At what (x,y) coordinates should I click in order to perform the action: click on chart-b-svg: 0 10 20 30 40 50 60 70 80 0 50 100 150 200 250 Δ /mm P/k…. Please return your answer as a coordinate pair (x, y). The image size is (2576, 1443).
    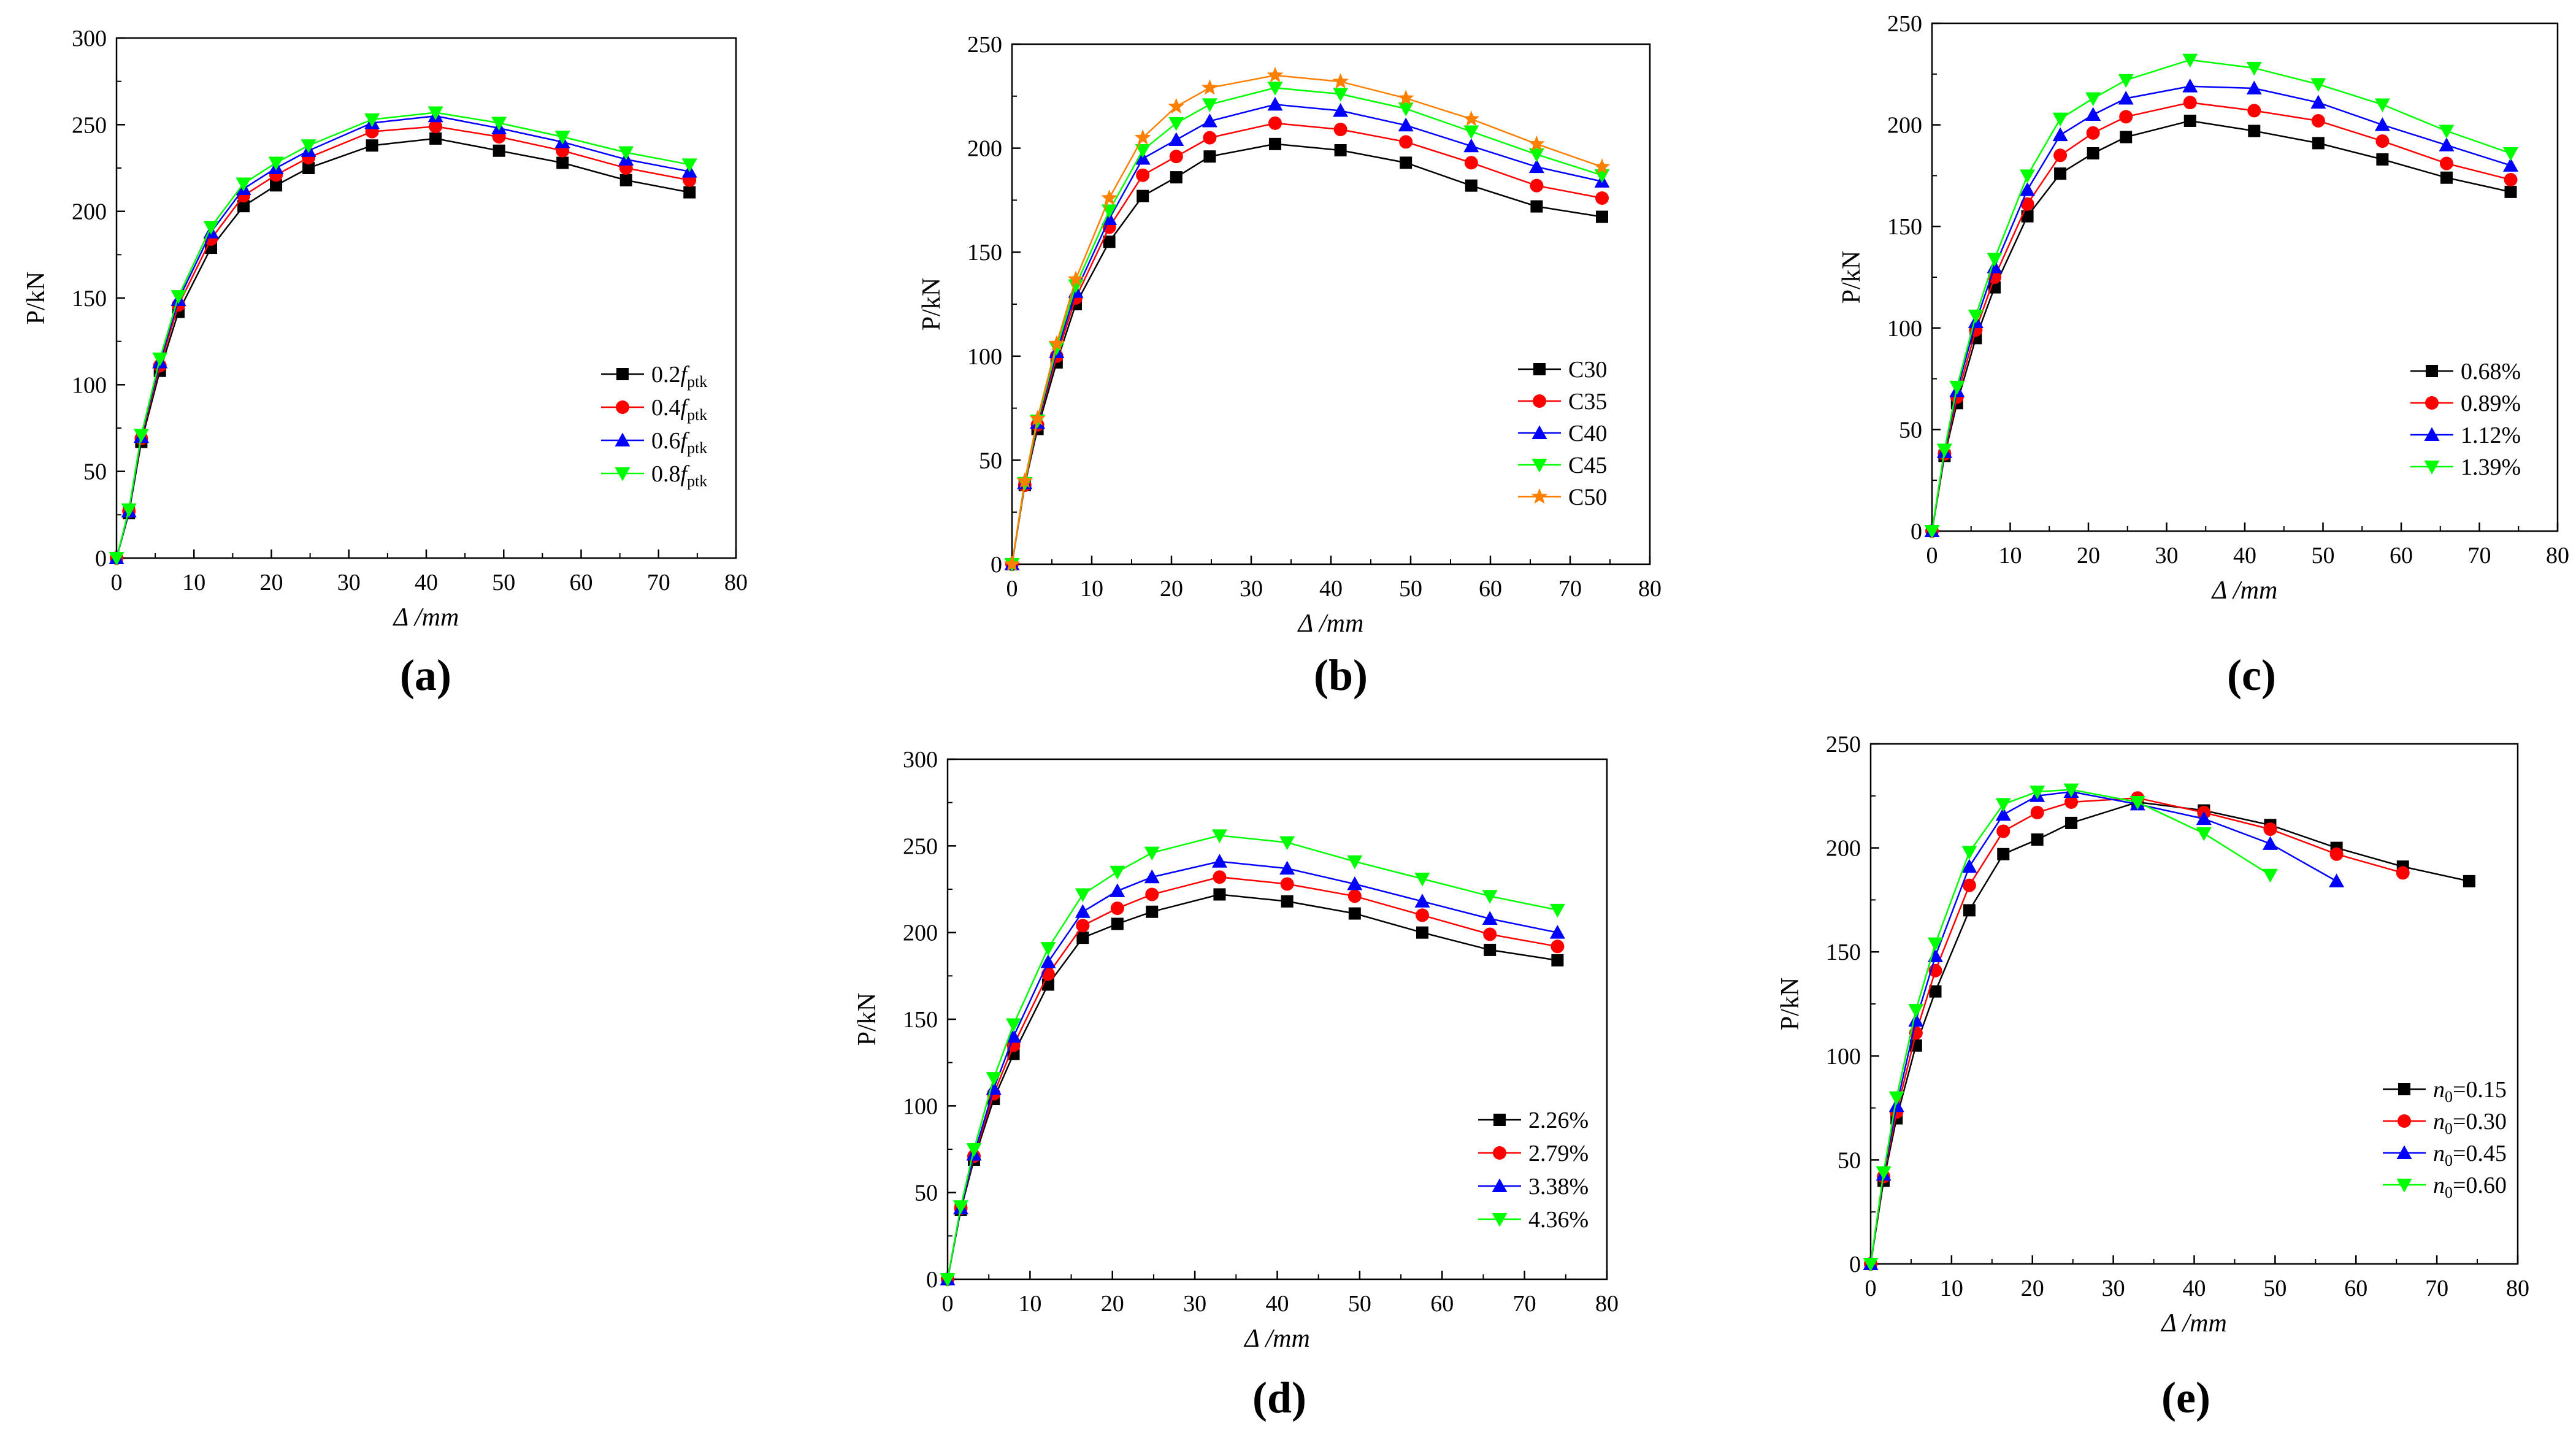
    Looking at the image, I should click on (1290, 335).